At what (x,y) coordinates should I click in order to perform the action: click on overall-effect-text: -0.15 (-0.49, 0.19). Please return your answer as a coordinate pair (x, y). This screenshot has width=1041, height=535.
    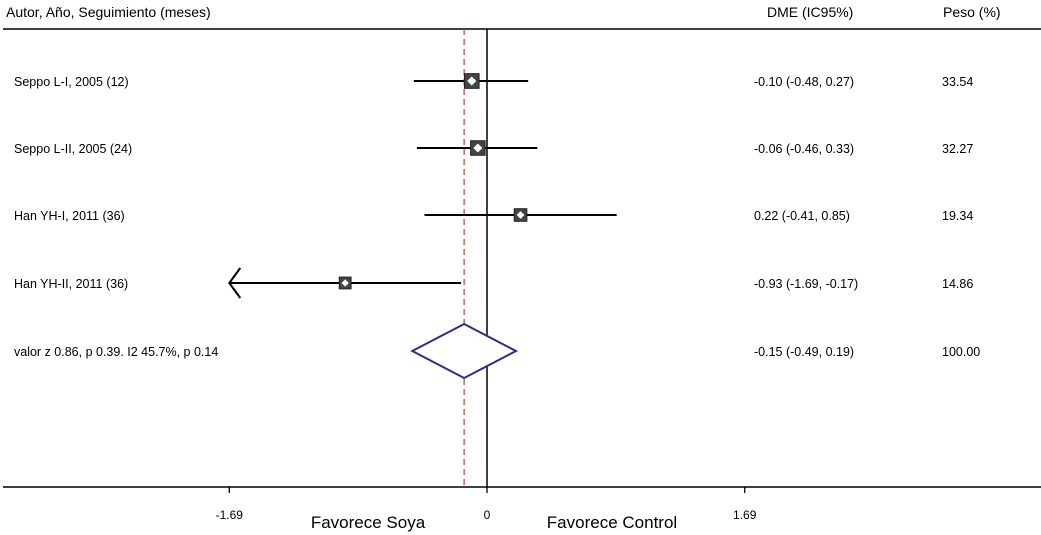
    Looking at the image, I should click on (804, 352).